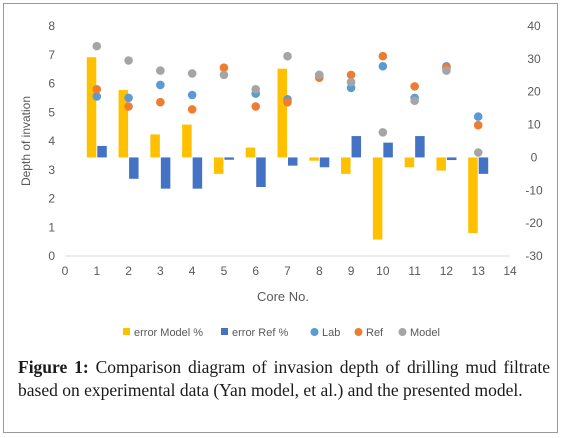 The image size is (563, 438). I want to click on legend-model: Model, so click(419, 333).